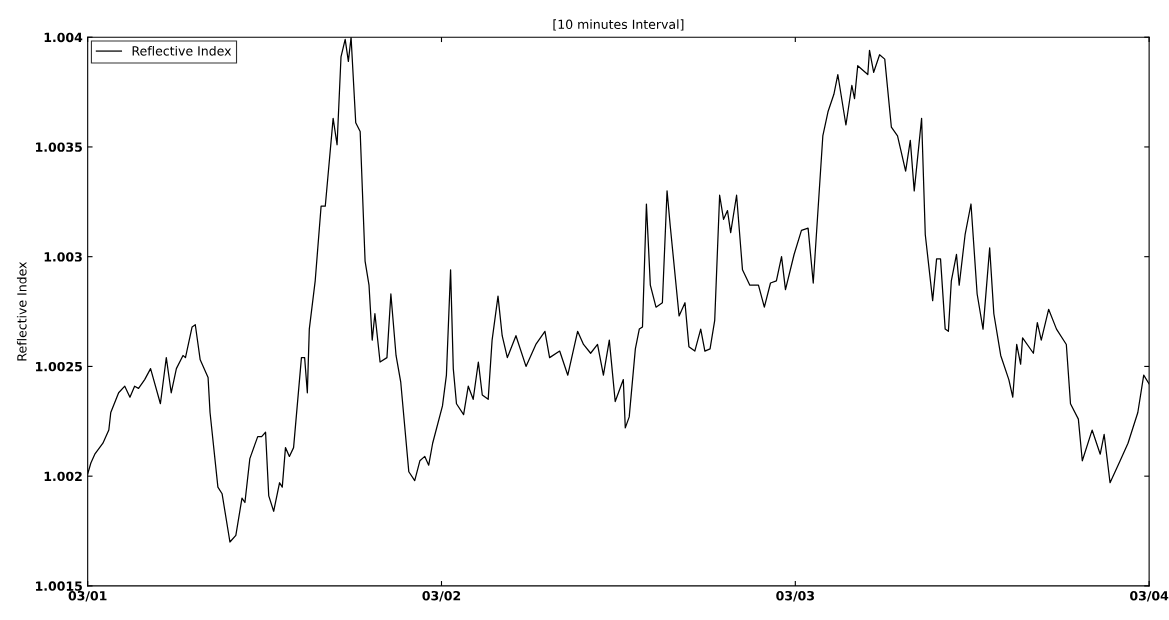 The width and height of the screenshot is (1169, 620). I want to click on y-tick-label: 1.002, so click(63, 476).